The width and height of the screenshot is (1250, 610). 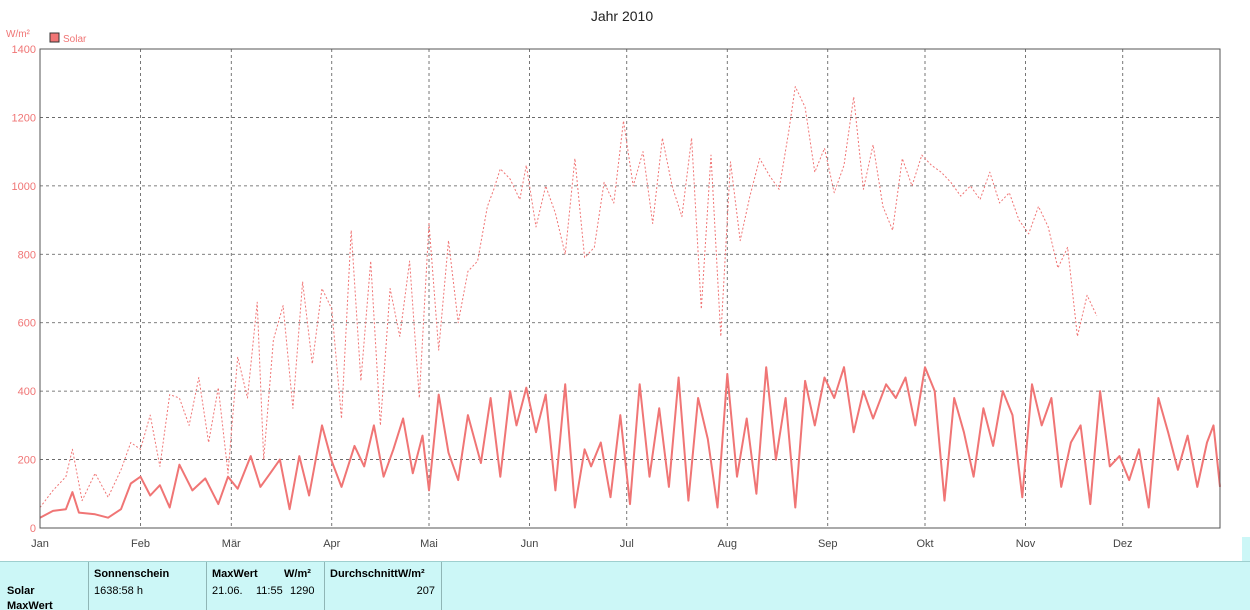 I want to click on max-header: MaxWert, so click(x=235, y=574).